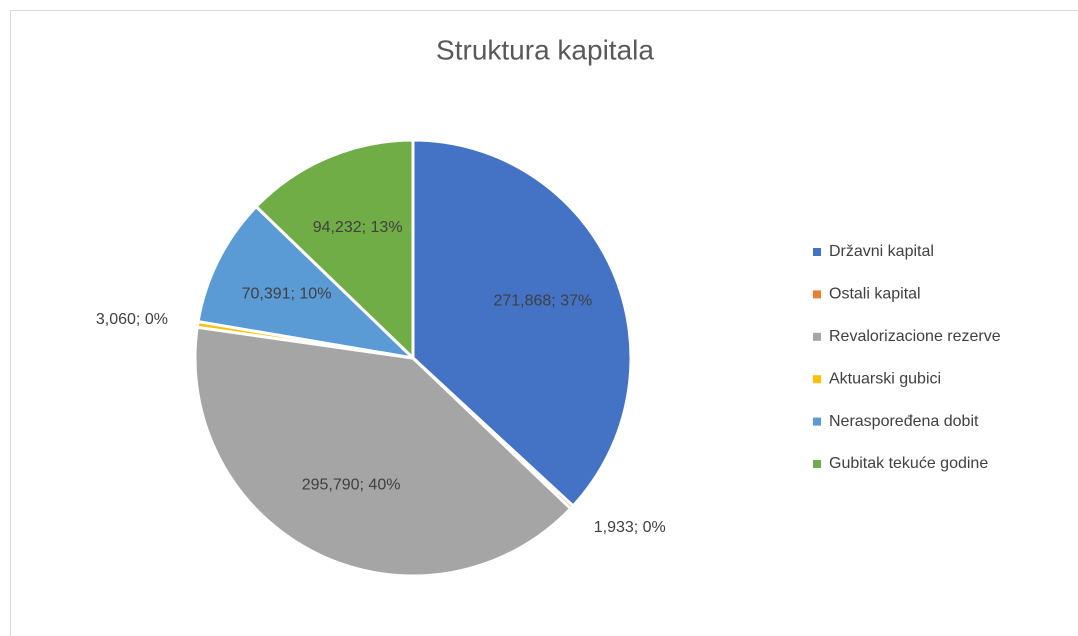 The height and width of the screenshot is (636, 1078). I want to click on legend-label: Neraspoređena dobit, so click(904, 421).